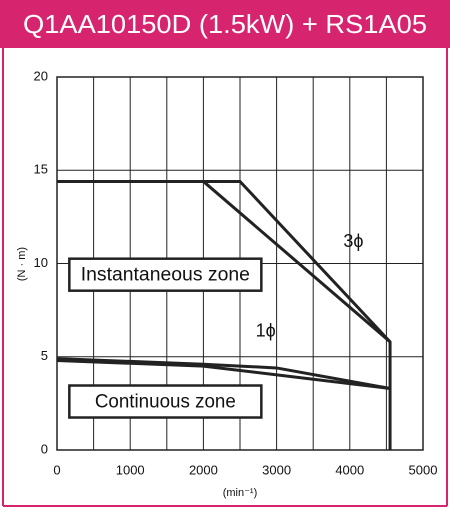  Describe the element at coordinates (41, 169) in the screenshot. I see `y-tick-label: 15` at that location.